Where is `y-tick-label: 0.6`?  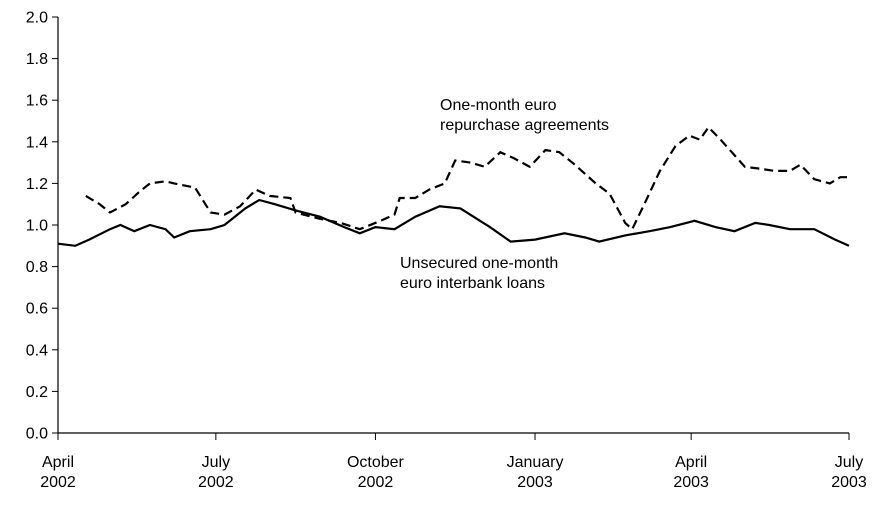 y-tick-label: 0.6 is located at coordinates (37, 309).